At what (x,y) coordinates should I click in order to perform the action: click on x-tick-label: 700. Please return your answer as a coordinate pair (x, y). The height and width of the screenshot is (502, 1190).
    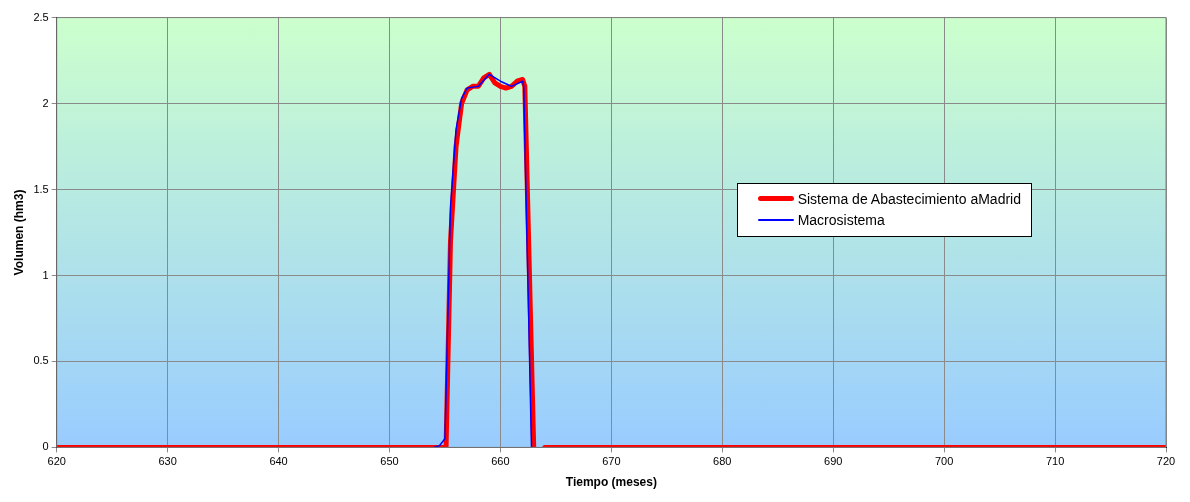
    Looking at the image, I should click on (944, 461).